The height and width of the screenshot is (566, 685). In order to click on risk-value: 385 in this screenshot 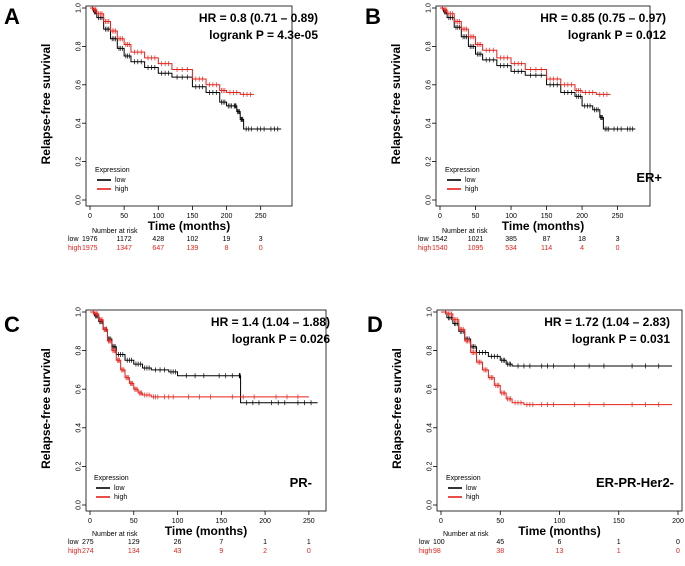, I will do `click(511, 239)`.